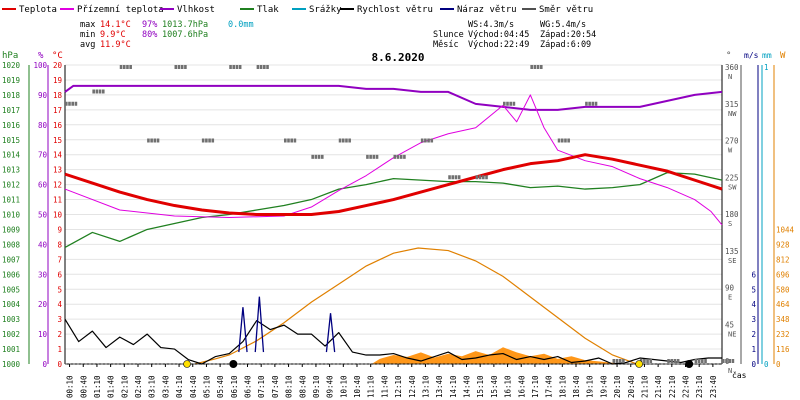  What do you see at coordinates (59, 364) in the screenshot?
I see `tick-degc: 0` at bounding box center [59, 364].